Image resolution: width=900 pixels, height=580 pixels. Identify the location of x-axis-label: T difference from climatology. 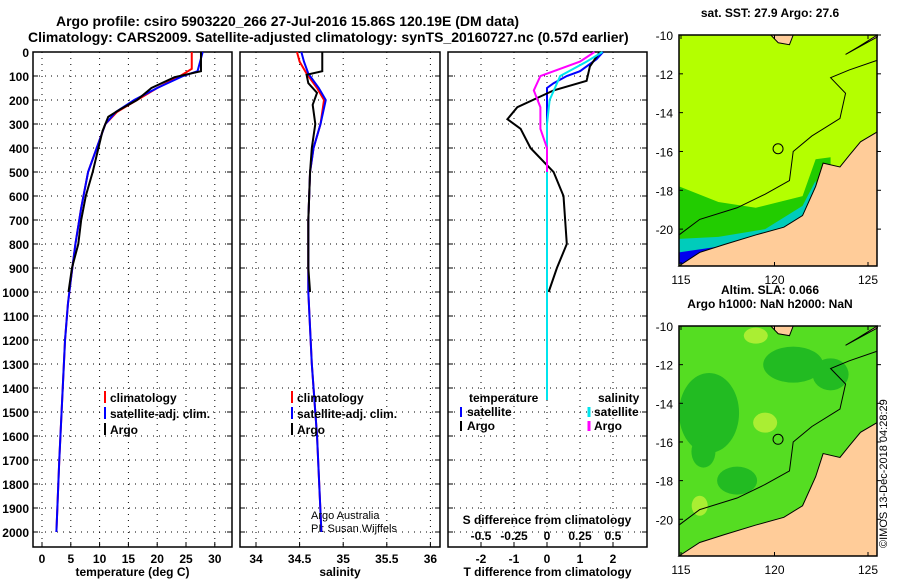
(547, 572).